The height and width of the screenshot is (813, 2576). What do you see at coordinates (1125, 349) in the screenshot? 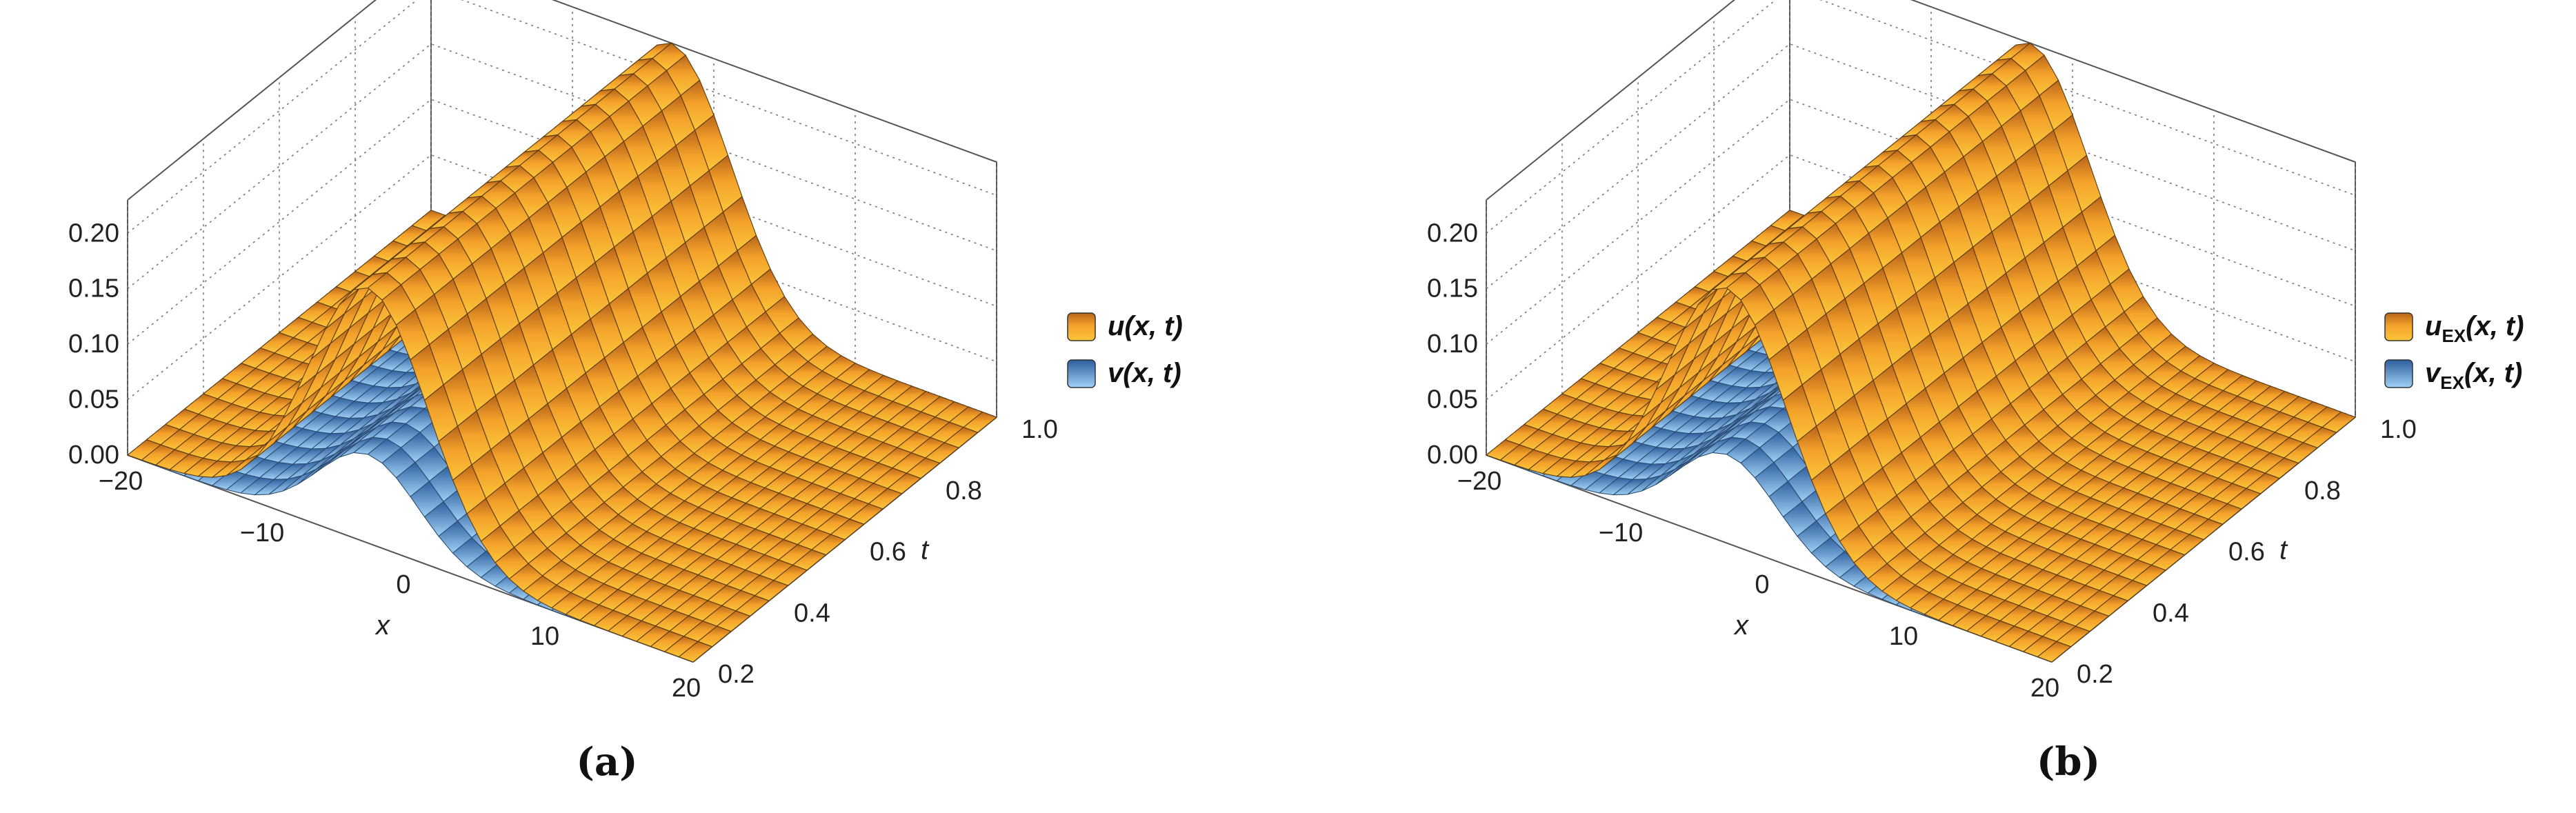
I see `legend: u(x, t) v(x, t)` at bounding box center [1125, 349].